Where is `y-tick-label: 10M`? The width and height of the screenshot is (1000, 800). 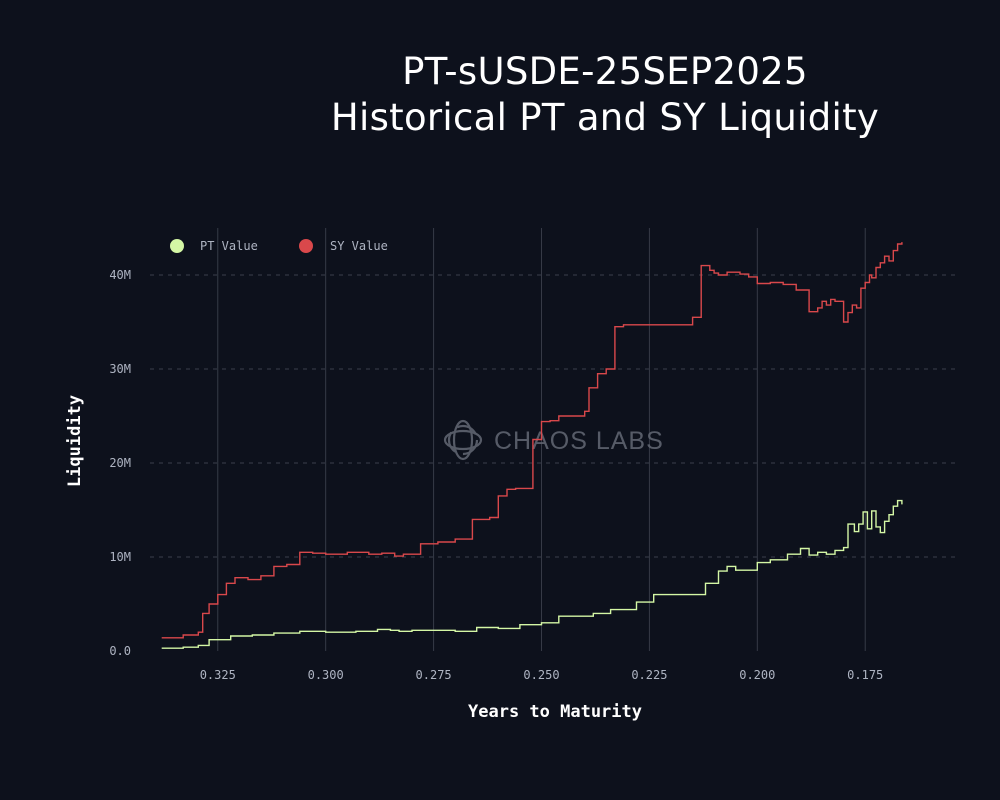
y-tick-label: 10M is located at coordinates (120, 557).